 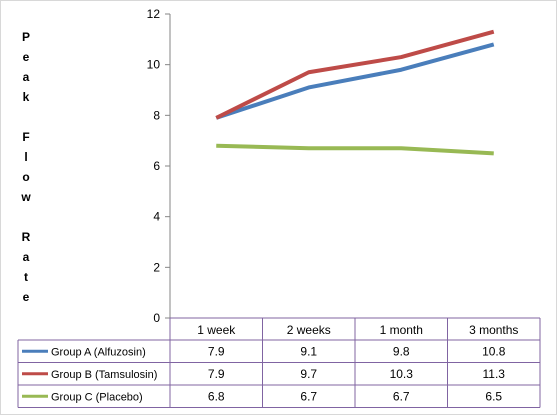 I want to click on y-axis-title-letter: F, so click(x=26, y=137).